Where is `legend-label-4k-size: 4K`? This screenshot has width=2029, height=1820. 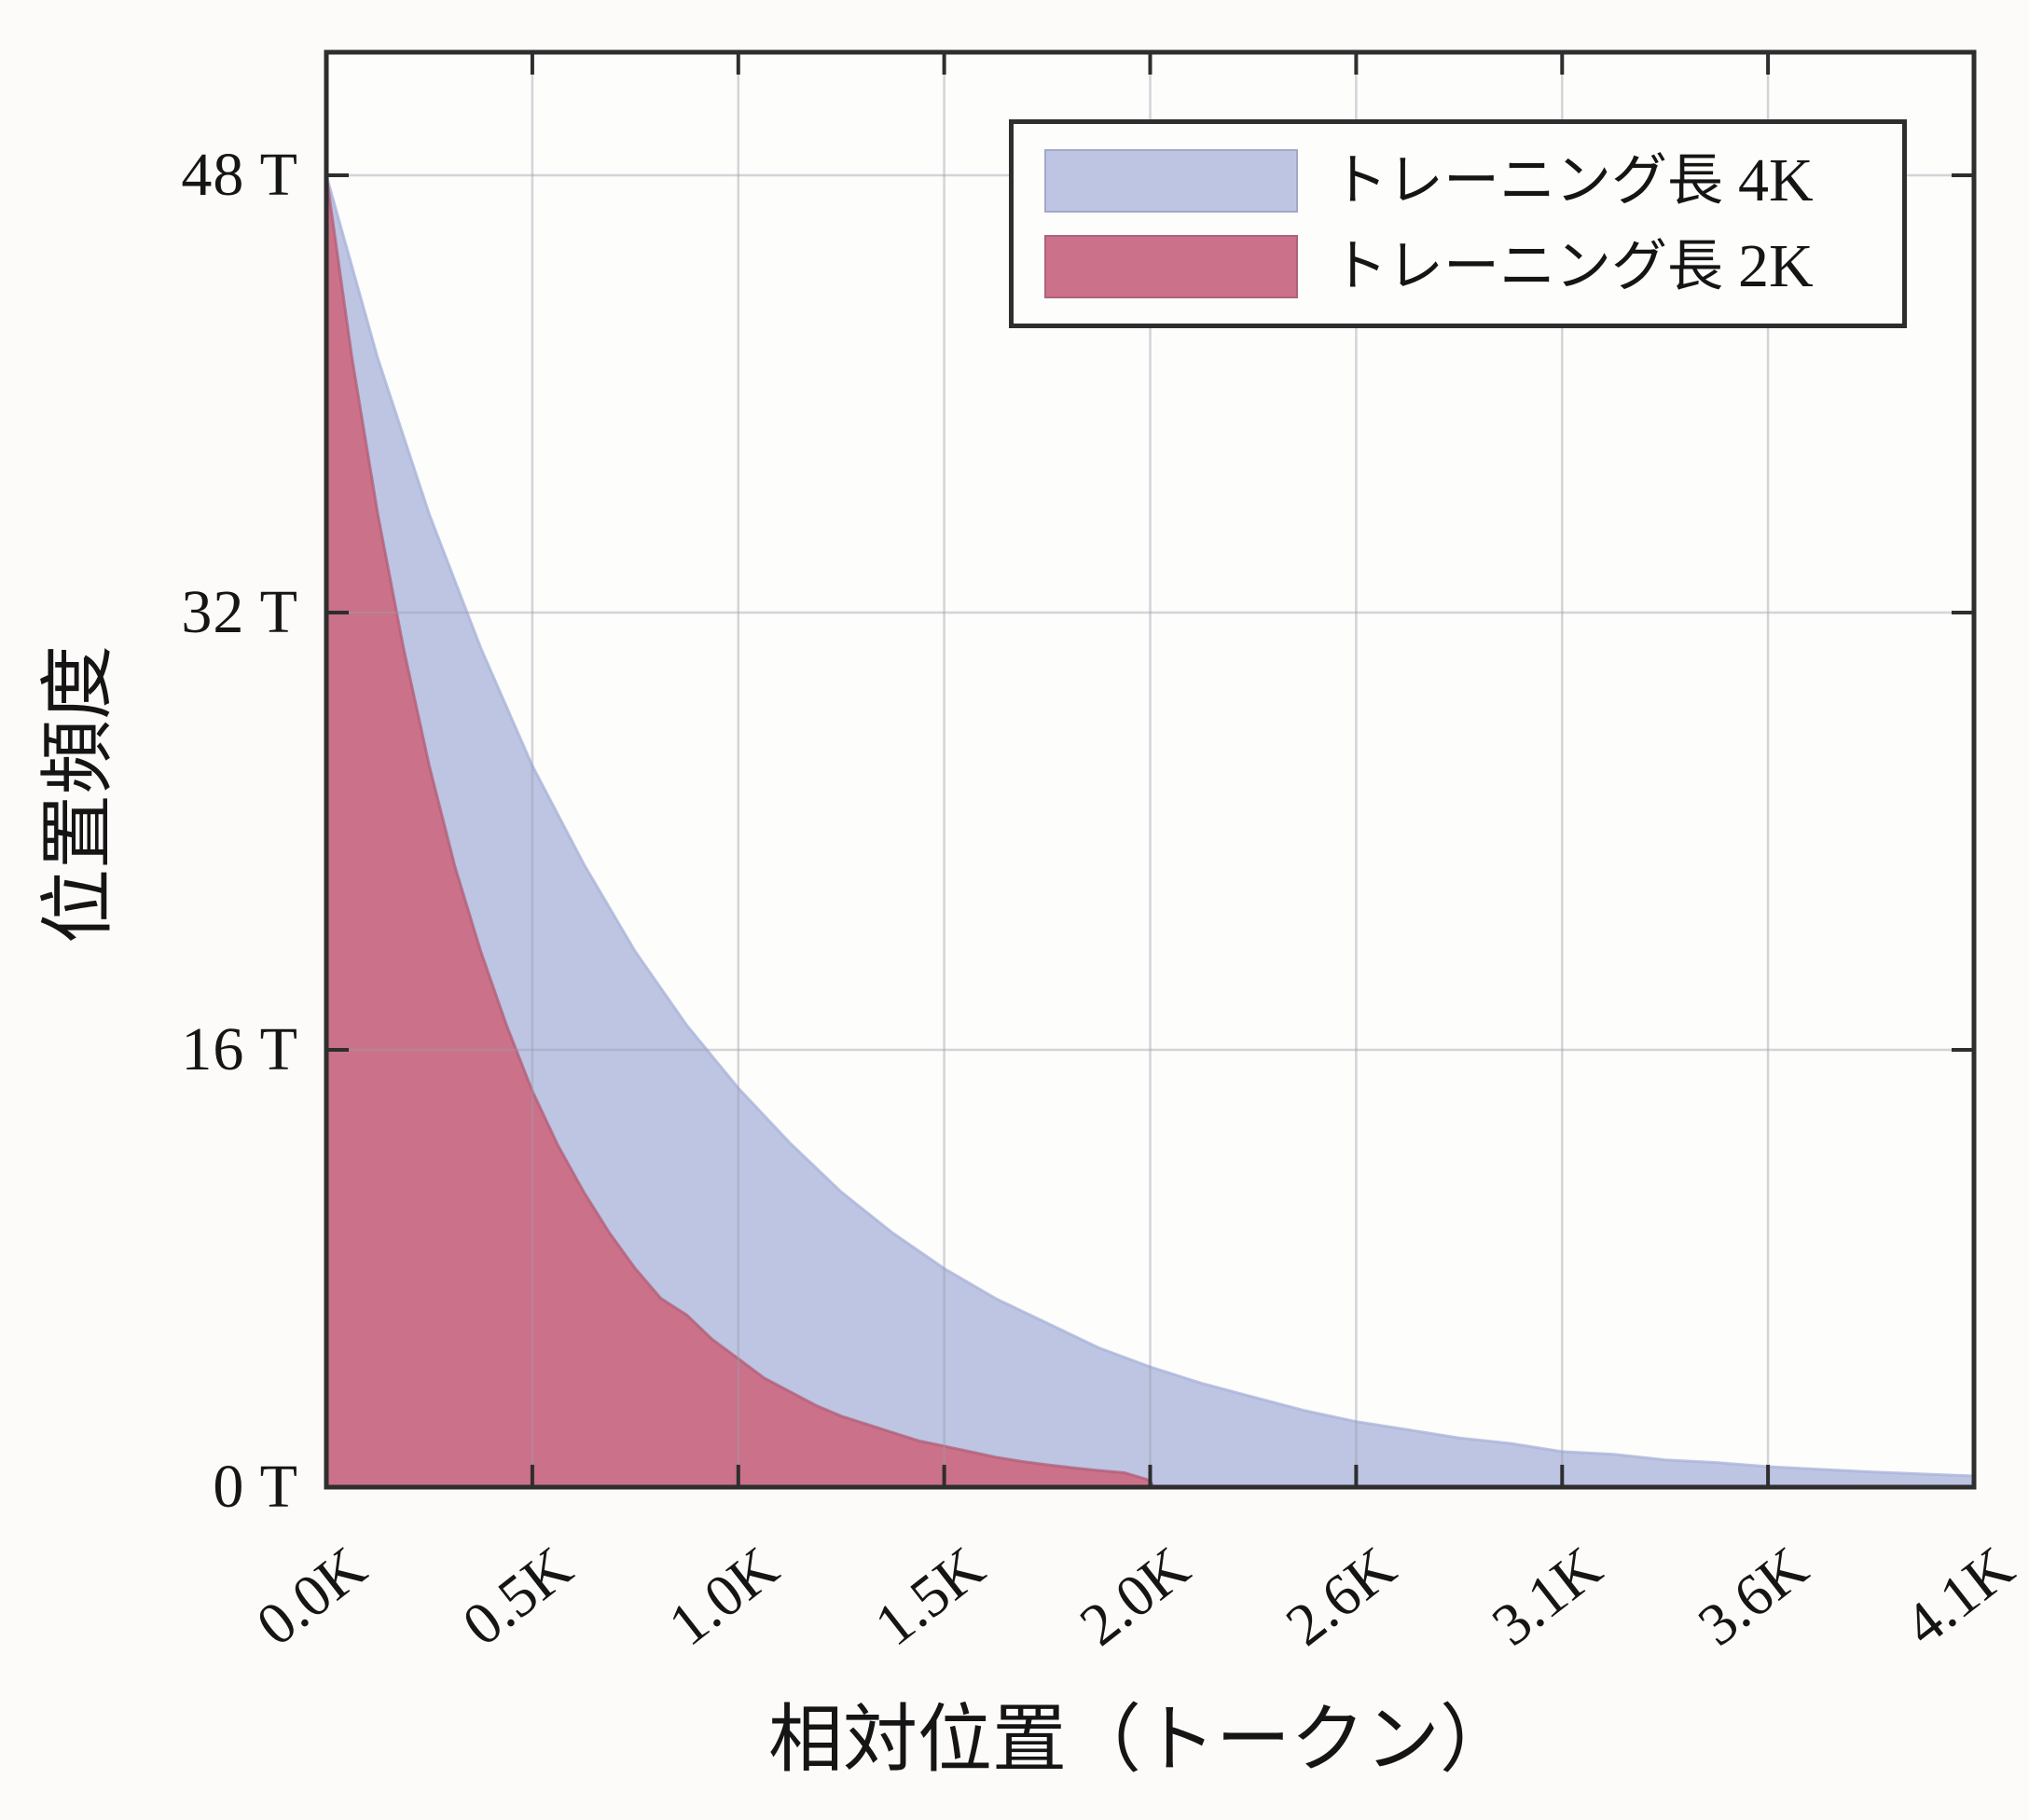
legend-label-4k-size: 4K is located at coordinates (1776, 180).